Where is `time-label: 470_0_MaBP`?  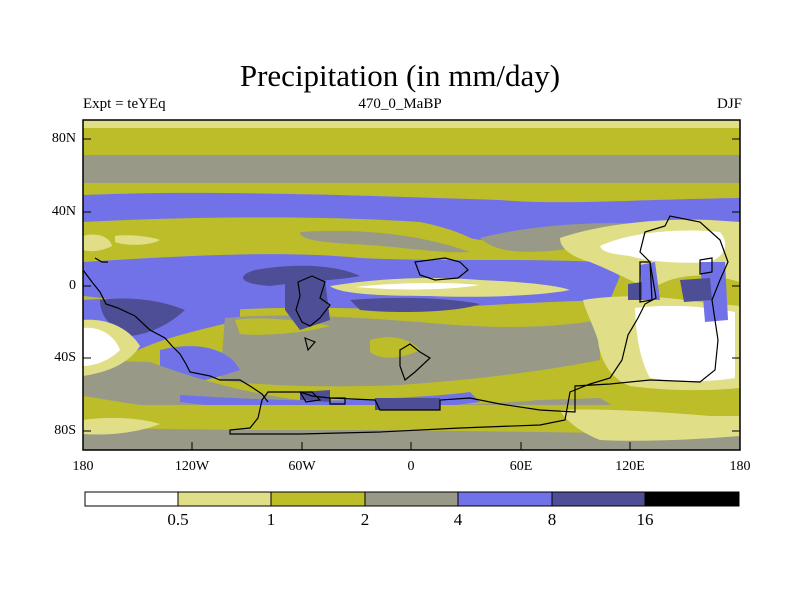 time-label: 470_0_MaBP is located at coordinates (400, 104).